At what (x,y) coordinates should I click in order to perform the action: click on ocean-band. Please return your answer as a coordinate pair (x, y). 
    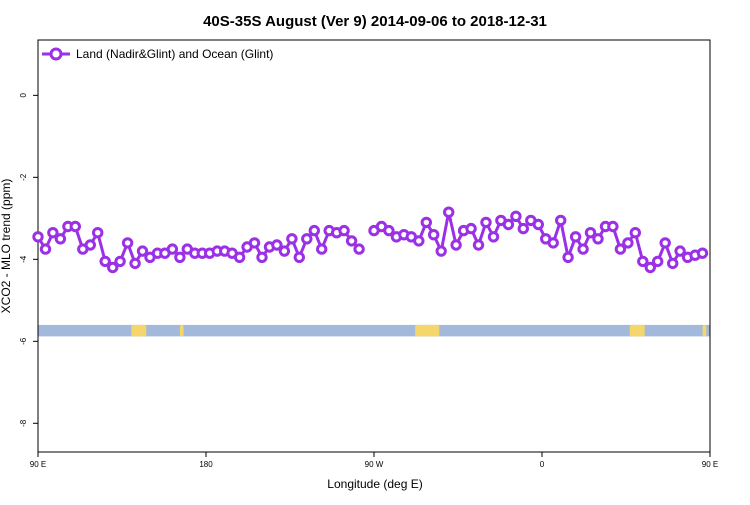
    Looking at the image, I should click on (374, 330).